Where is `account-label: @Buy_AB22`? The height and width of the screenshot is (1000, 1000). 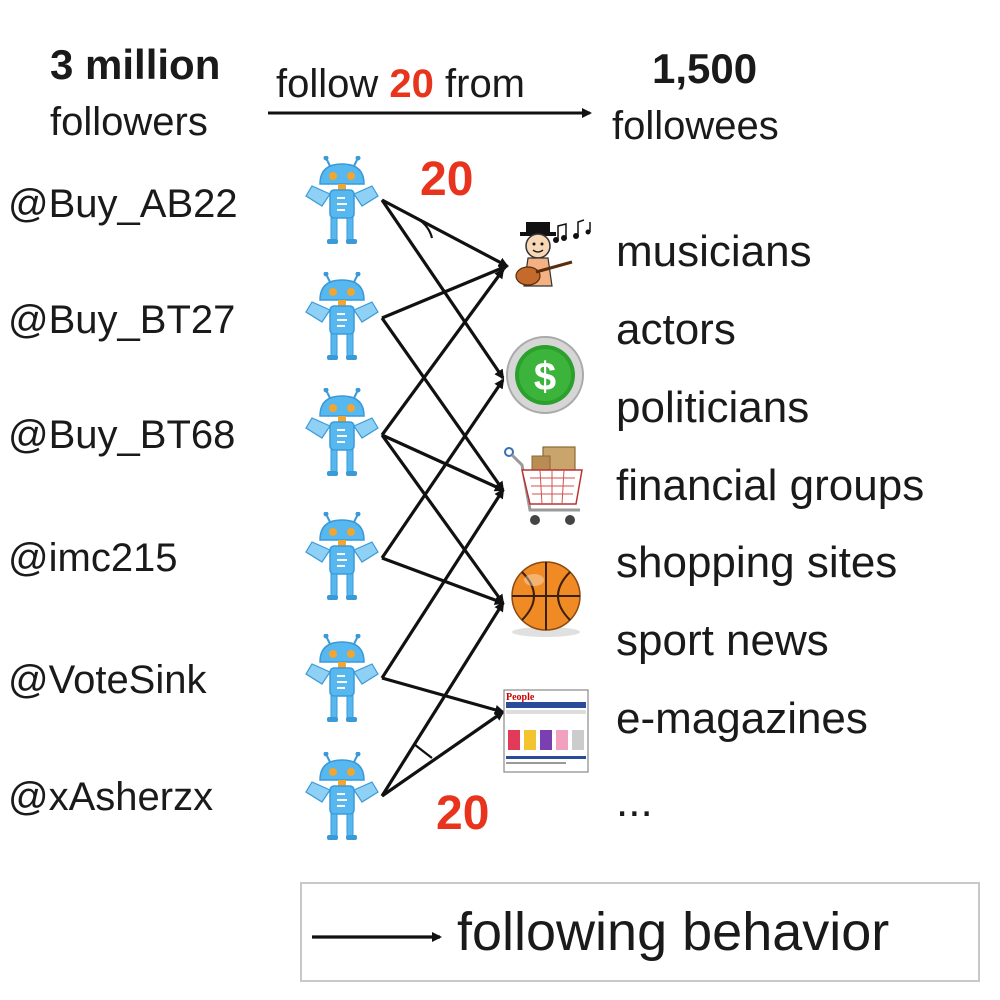
account-label: @Buy_AB22 is located at coordinates (123, 204).